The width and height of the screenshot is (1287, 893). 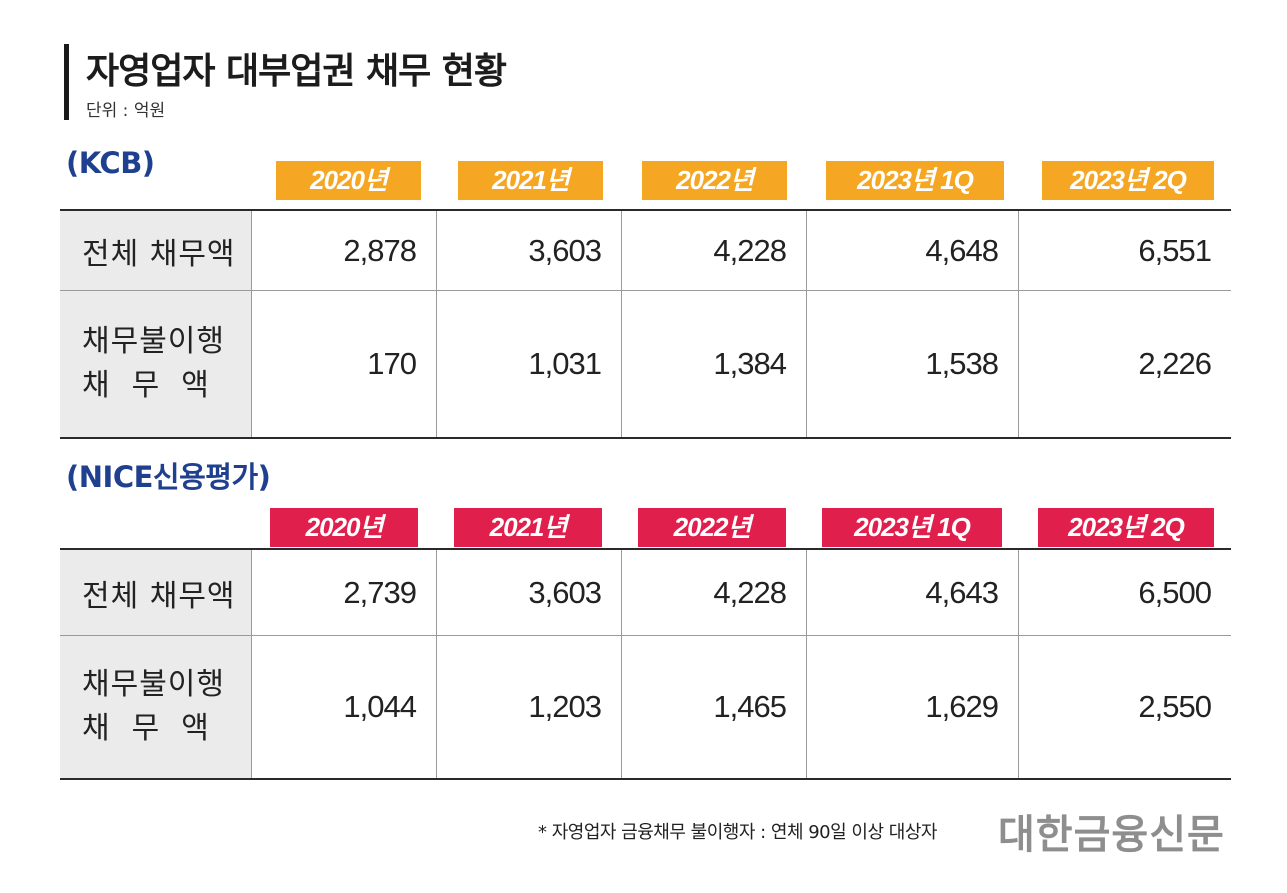 What do you see at coordinates (912, 707) in the screenshot?
I see `table-cell: 1,629` at bounding box center [912, 707].